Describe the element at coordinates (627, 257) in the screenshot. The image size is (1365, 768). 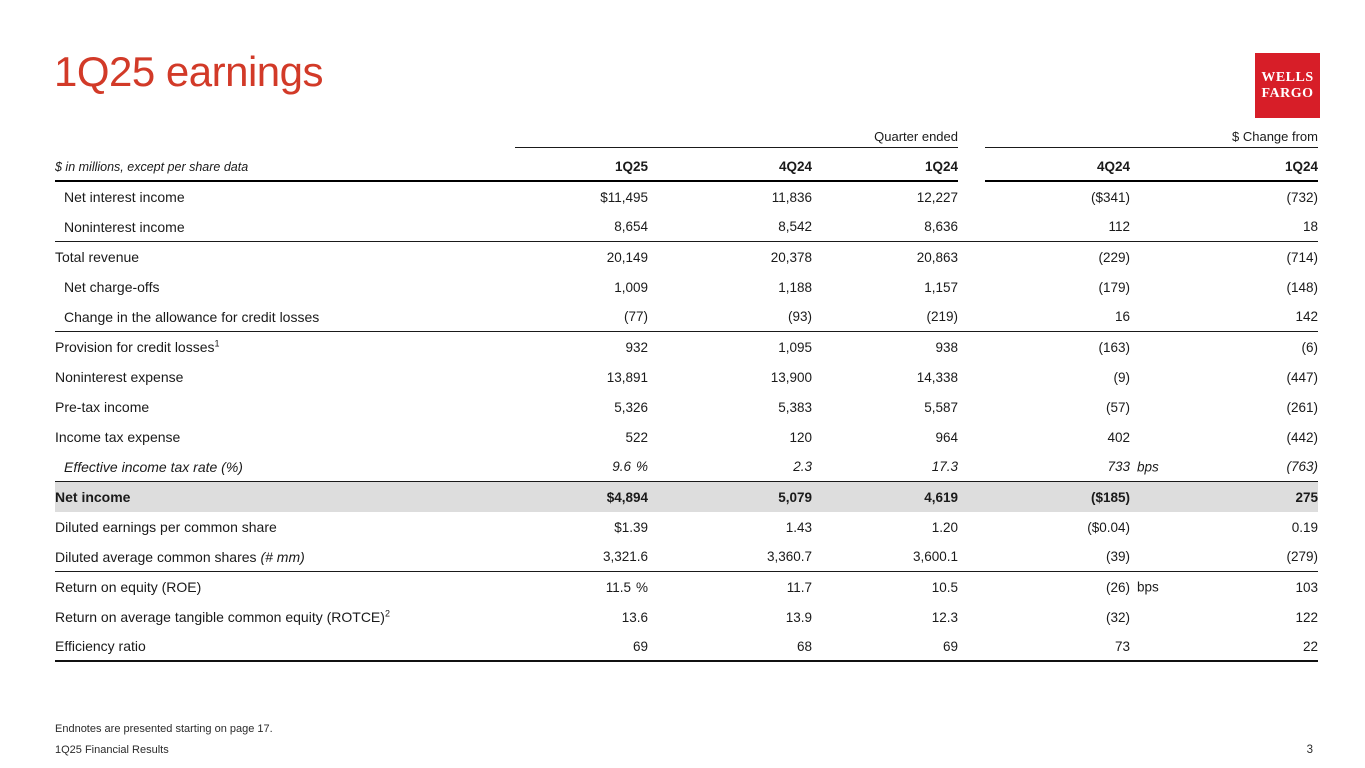
I see `cell-value: 20,149` at that location.